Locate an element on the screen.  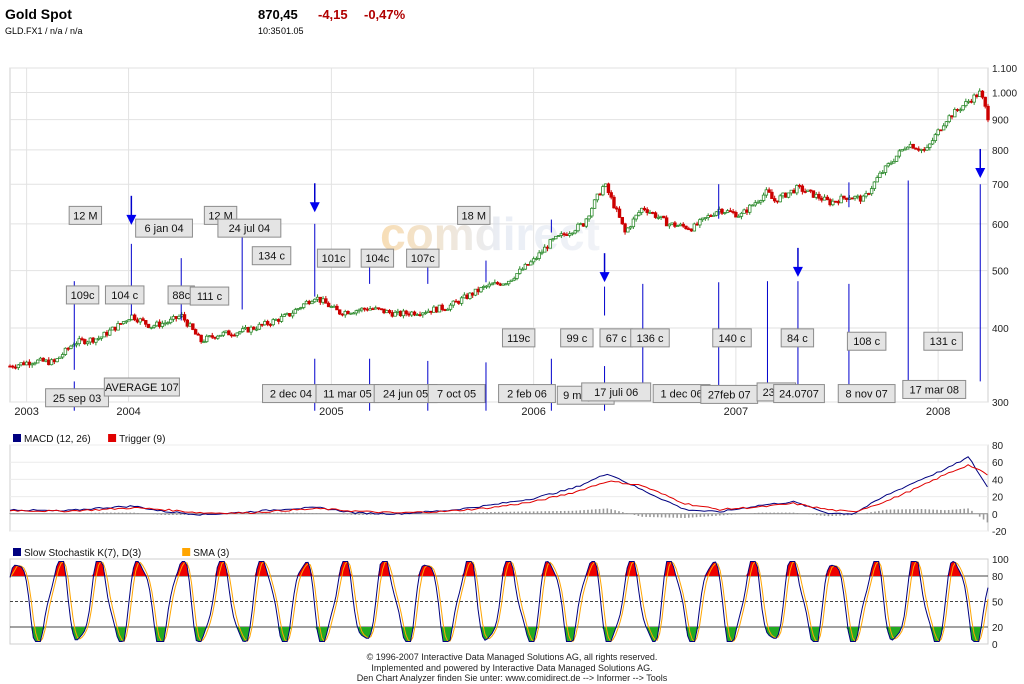
price-change: -4,15 is located at coordinates (333, 14).